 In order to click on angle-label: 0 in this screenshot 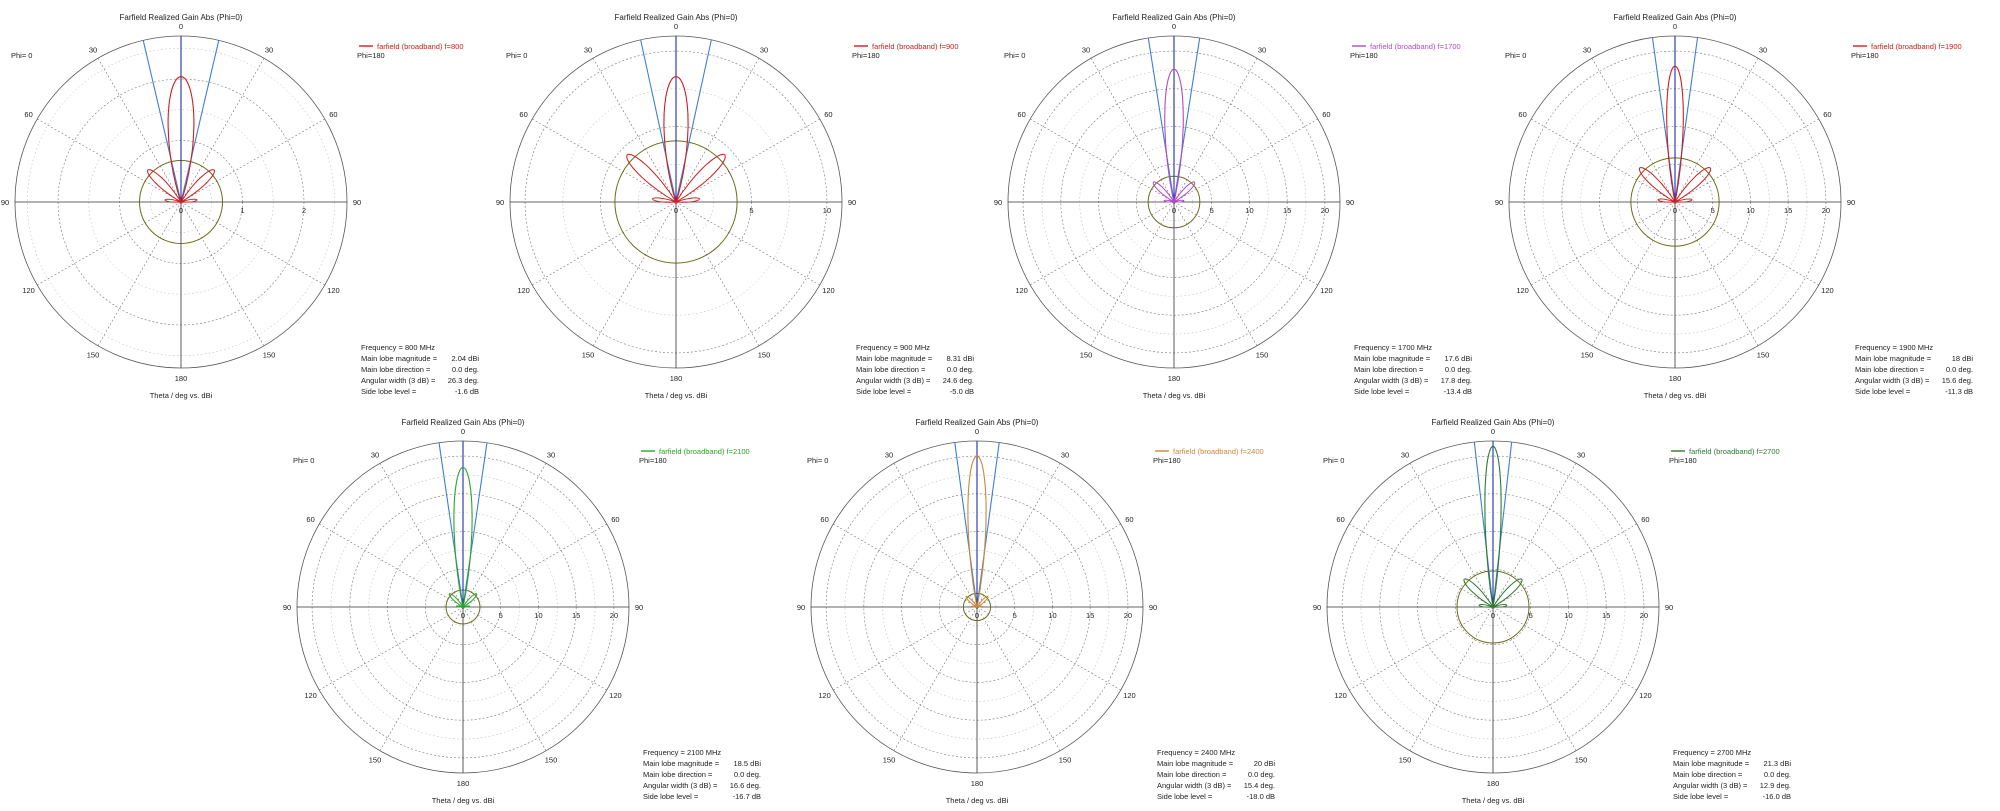, I will do `click(676, 26)`.